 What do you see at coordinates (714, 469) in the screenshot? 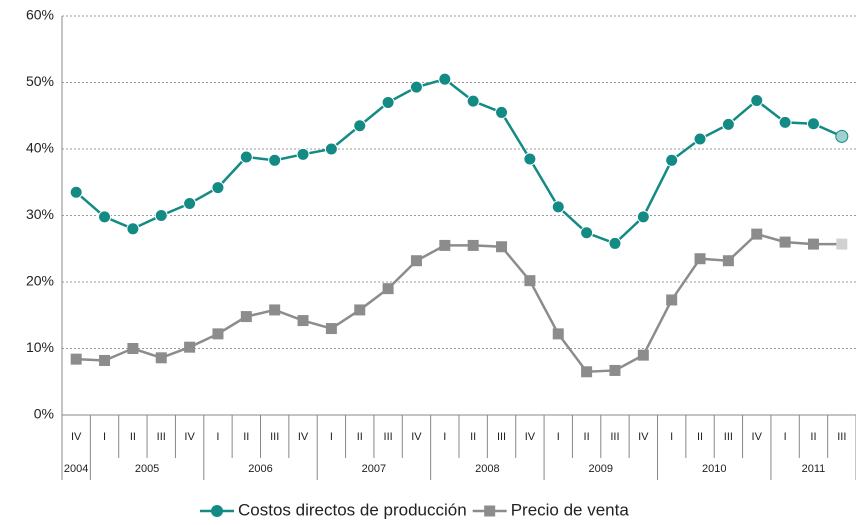
I see `x-group-label: 2010` at bounding box center [714, 469].